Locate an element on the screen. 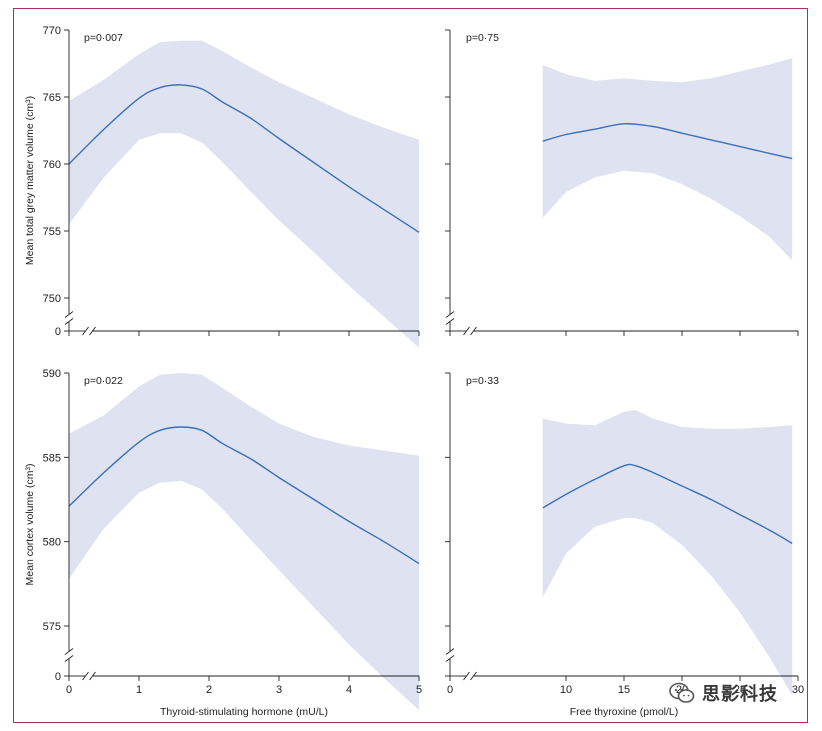  watermark: 思影科技 is located at coordinates (723, 693).